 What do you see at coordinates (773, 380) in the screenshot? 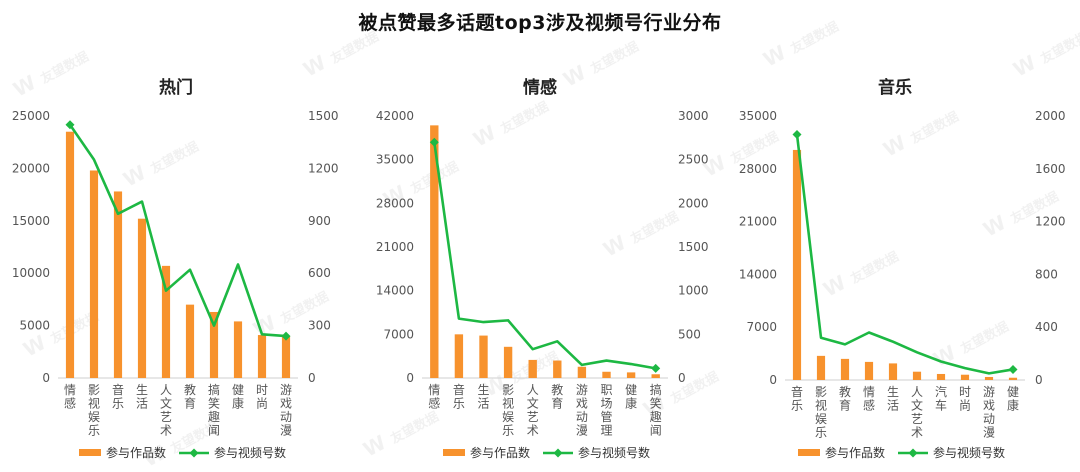
I see `y-left-tick-label: 0` at bounding box center [773, 380].